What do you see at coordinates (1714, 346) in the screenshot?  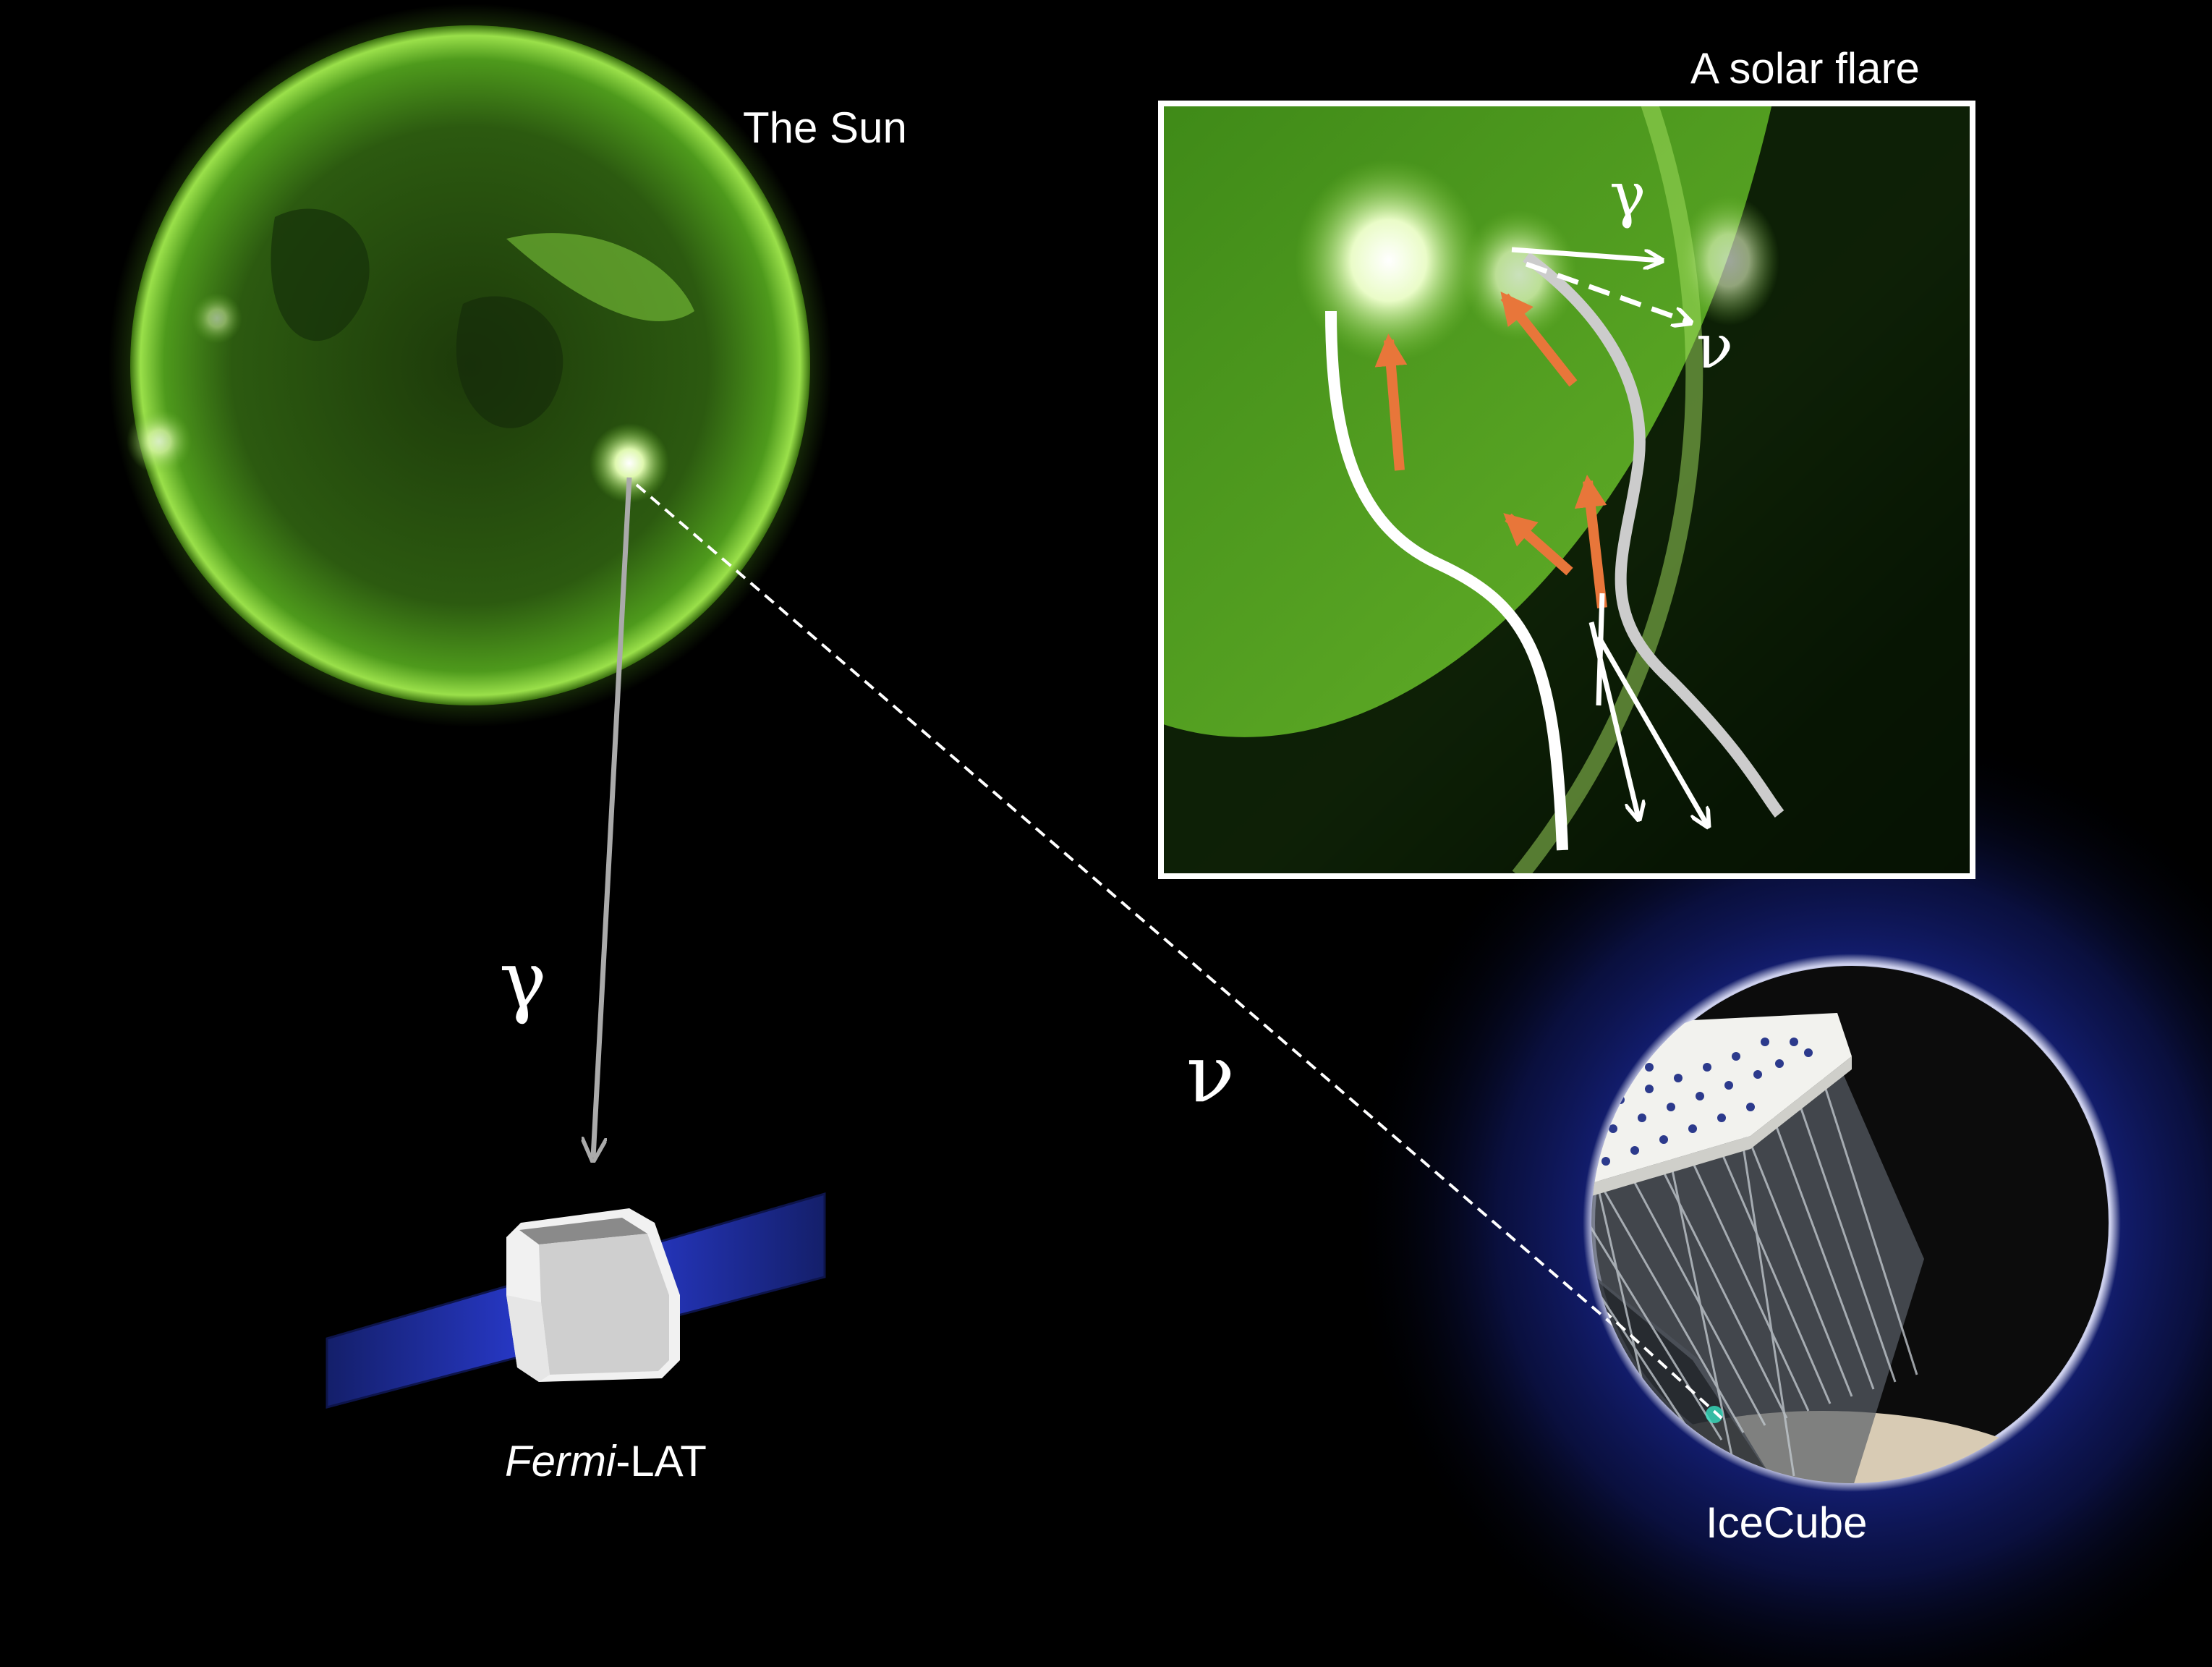 I see `inset-neutrino-symbol: ν` at bounding box center [1714, 346].